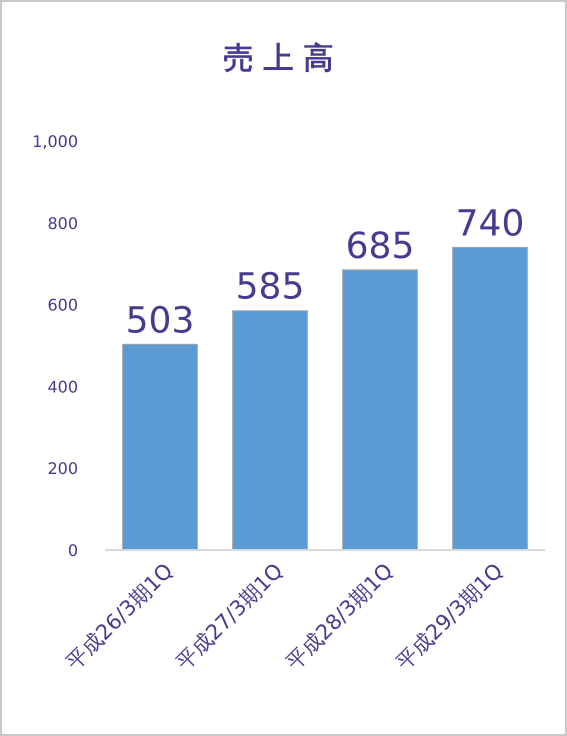 The width and height of the screenshot is (567, 736). Describe the element at coordinates (62, 468) in the screenshot. I see `y-tick-label: 200` at that location.